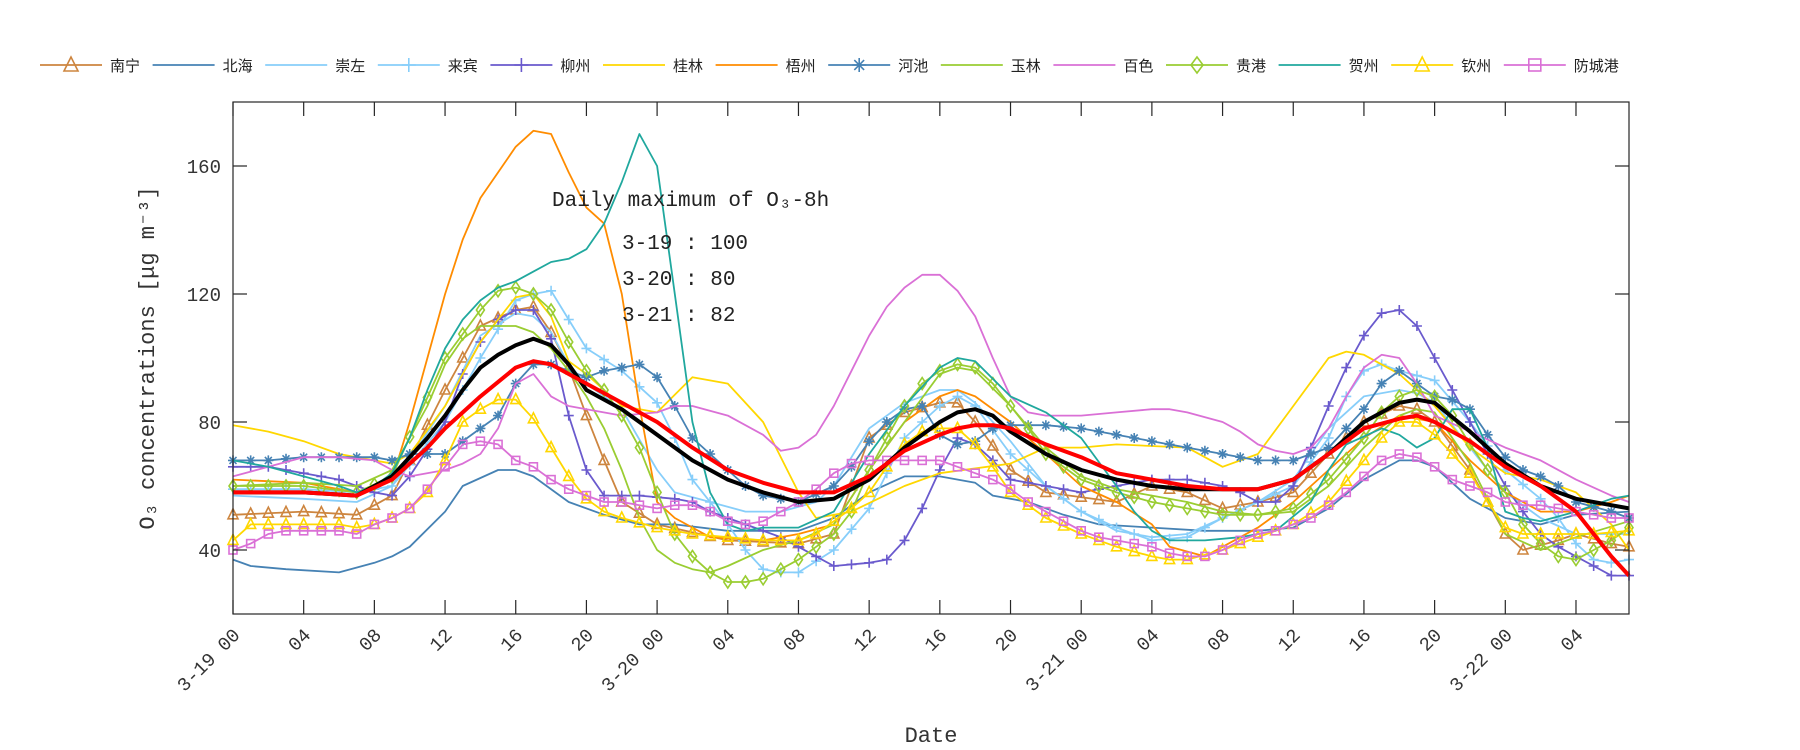 This screenshot has width=1800, height=750. Describe the element at coordinates (1219, 641) in the screenshot. I see `x-tick-label: 08` at that location.